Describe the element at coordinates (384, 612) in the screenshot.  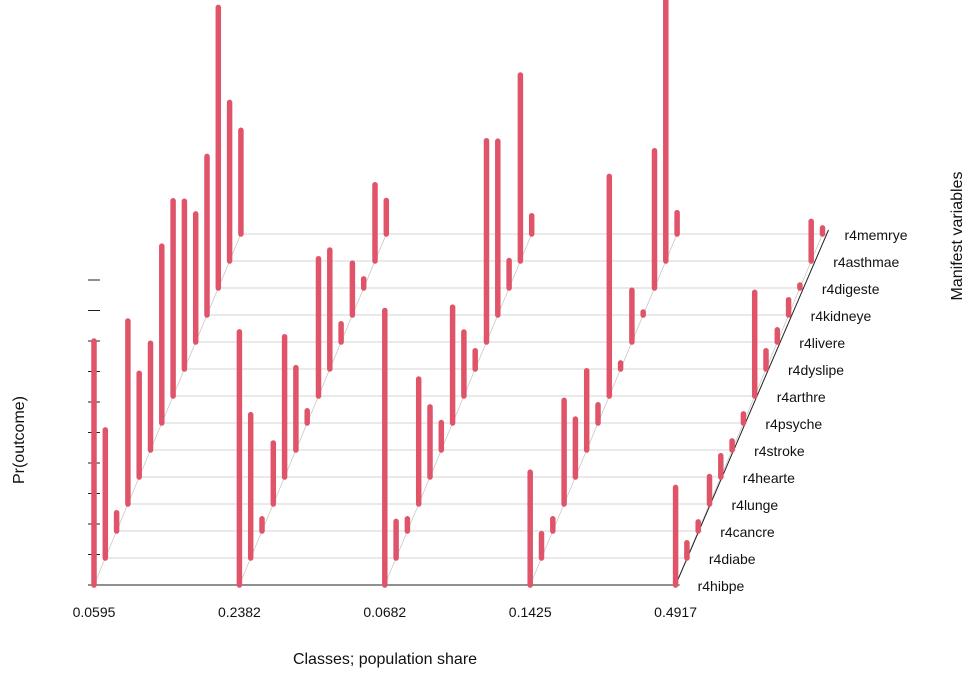
I see `class-tick-label: 0.0682` at that location.